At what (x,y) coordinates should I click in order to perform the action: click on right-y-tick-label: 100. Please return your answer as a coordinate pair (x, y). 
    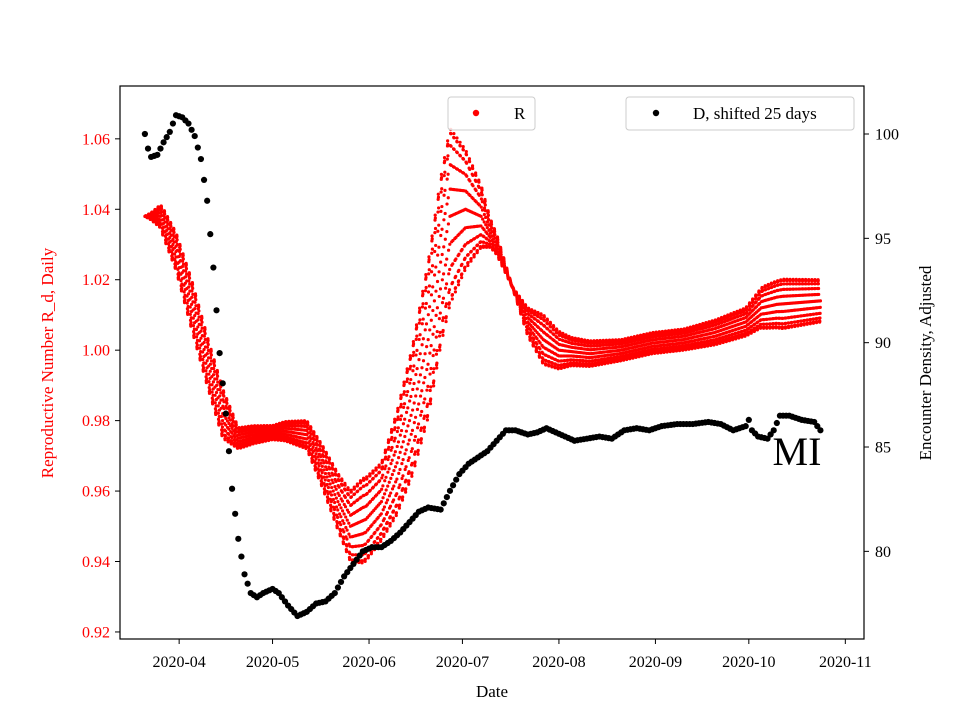
    Looking at the image, I should click on (887, 134).